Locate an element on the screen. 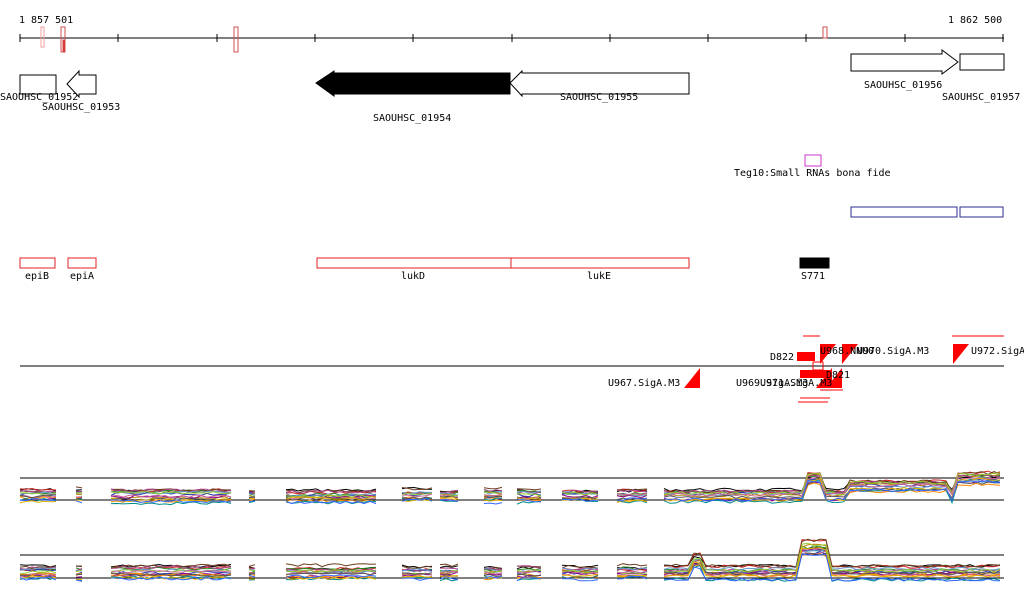 Image resolution: width=1024 pixels, height=611 pixels. srna-track: Teg10:Small RNAs bona fide is located at coordinates (812, 166).